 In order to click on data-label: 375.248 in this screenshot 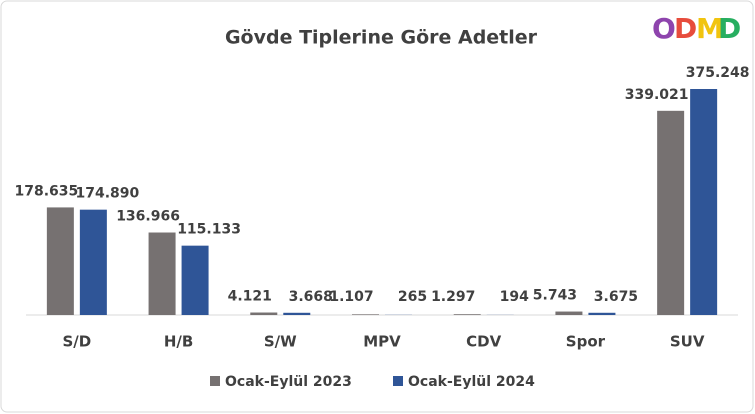, I will do `click(718, 73)`.